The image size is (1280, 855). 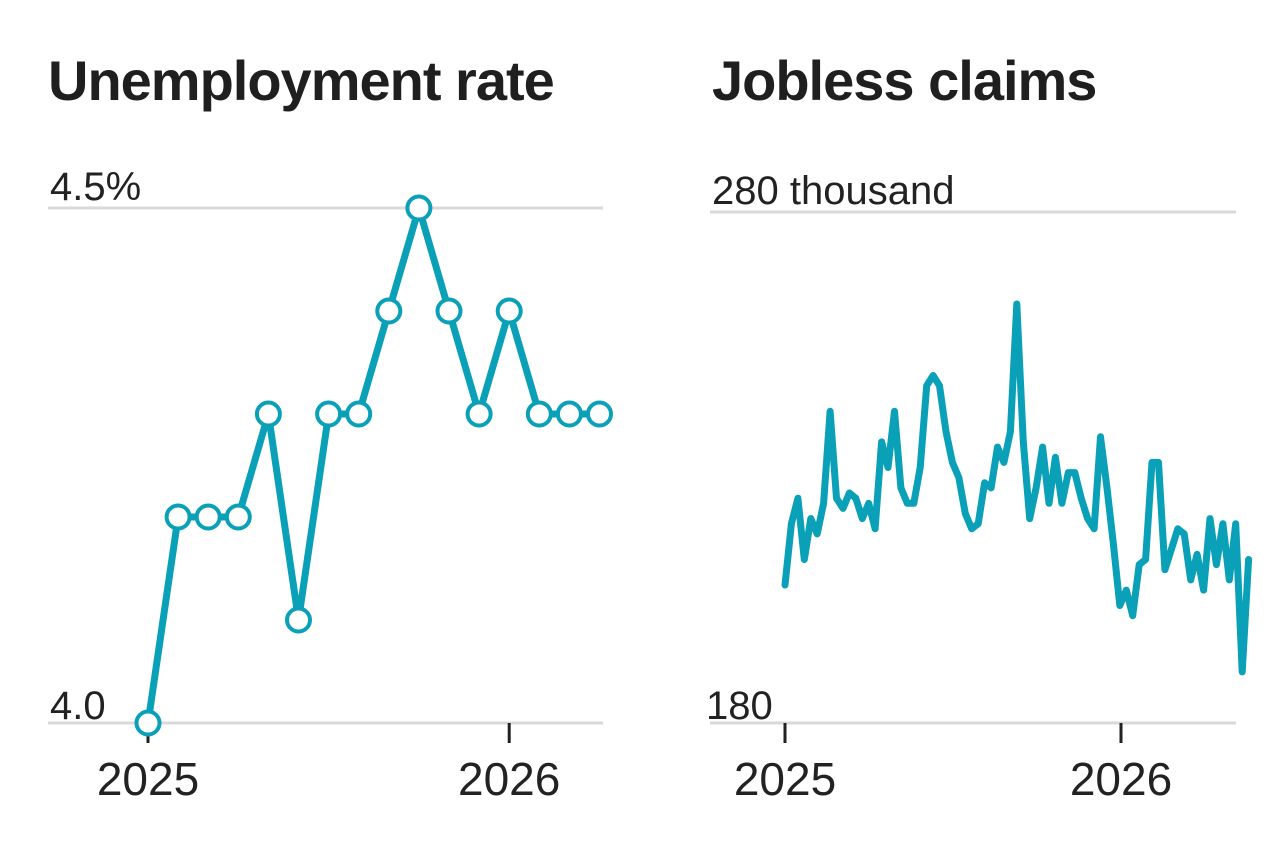 What do you see at coordinates (739, 706) in the screenshot?
I see `y-tick-label-bottom: 180` at bounding box center [739, 706].